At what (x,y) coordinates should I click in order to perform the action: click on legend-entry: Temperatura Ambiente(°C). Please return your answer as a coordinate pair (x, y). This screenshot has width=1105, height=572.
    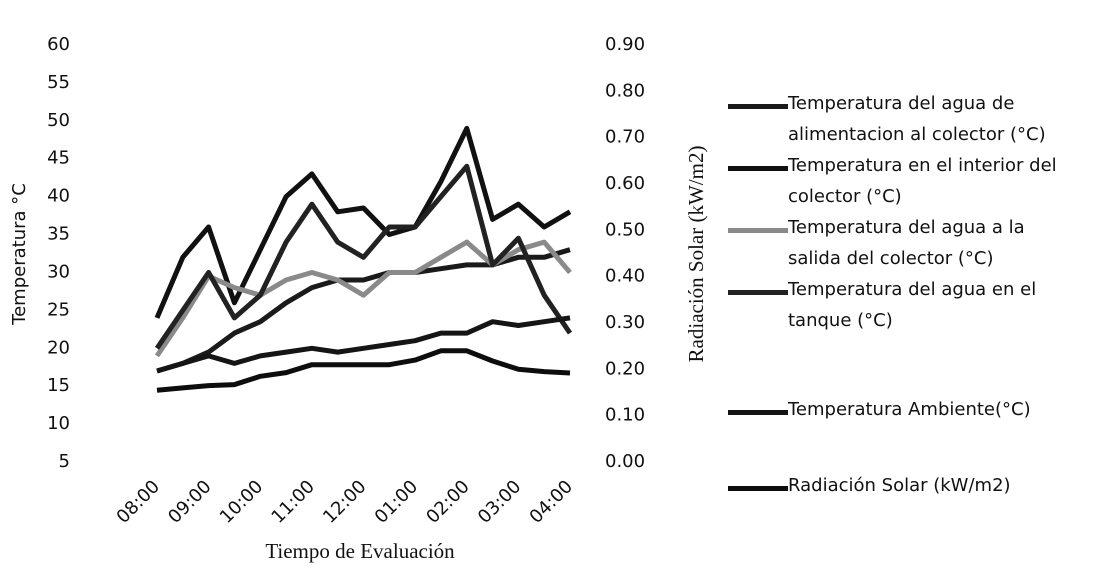
    Looking at the image, I should click on (913, 411).